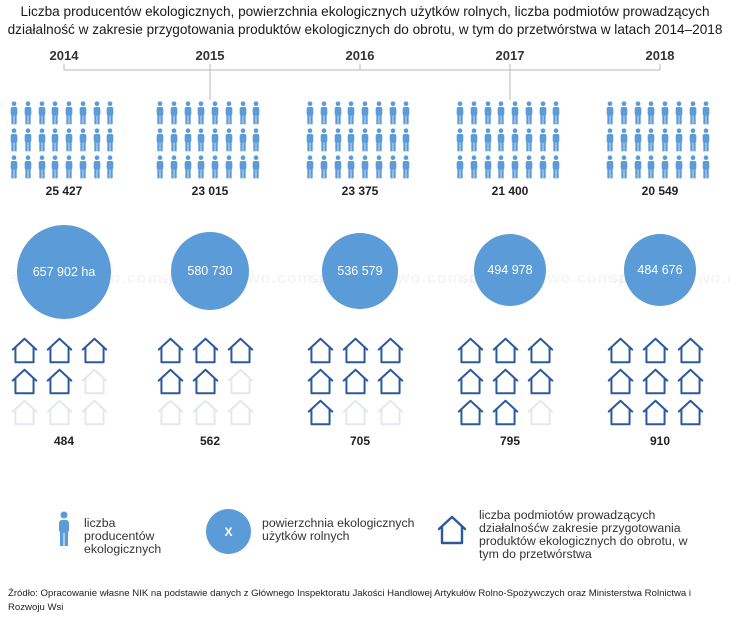  I want to click on entities-count: 562, so click(210, 441).